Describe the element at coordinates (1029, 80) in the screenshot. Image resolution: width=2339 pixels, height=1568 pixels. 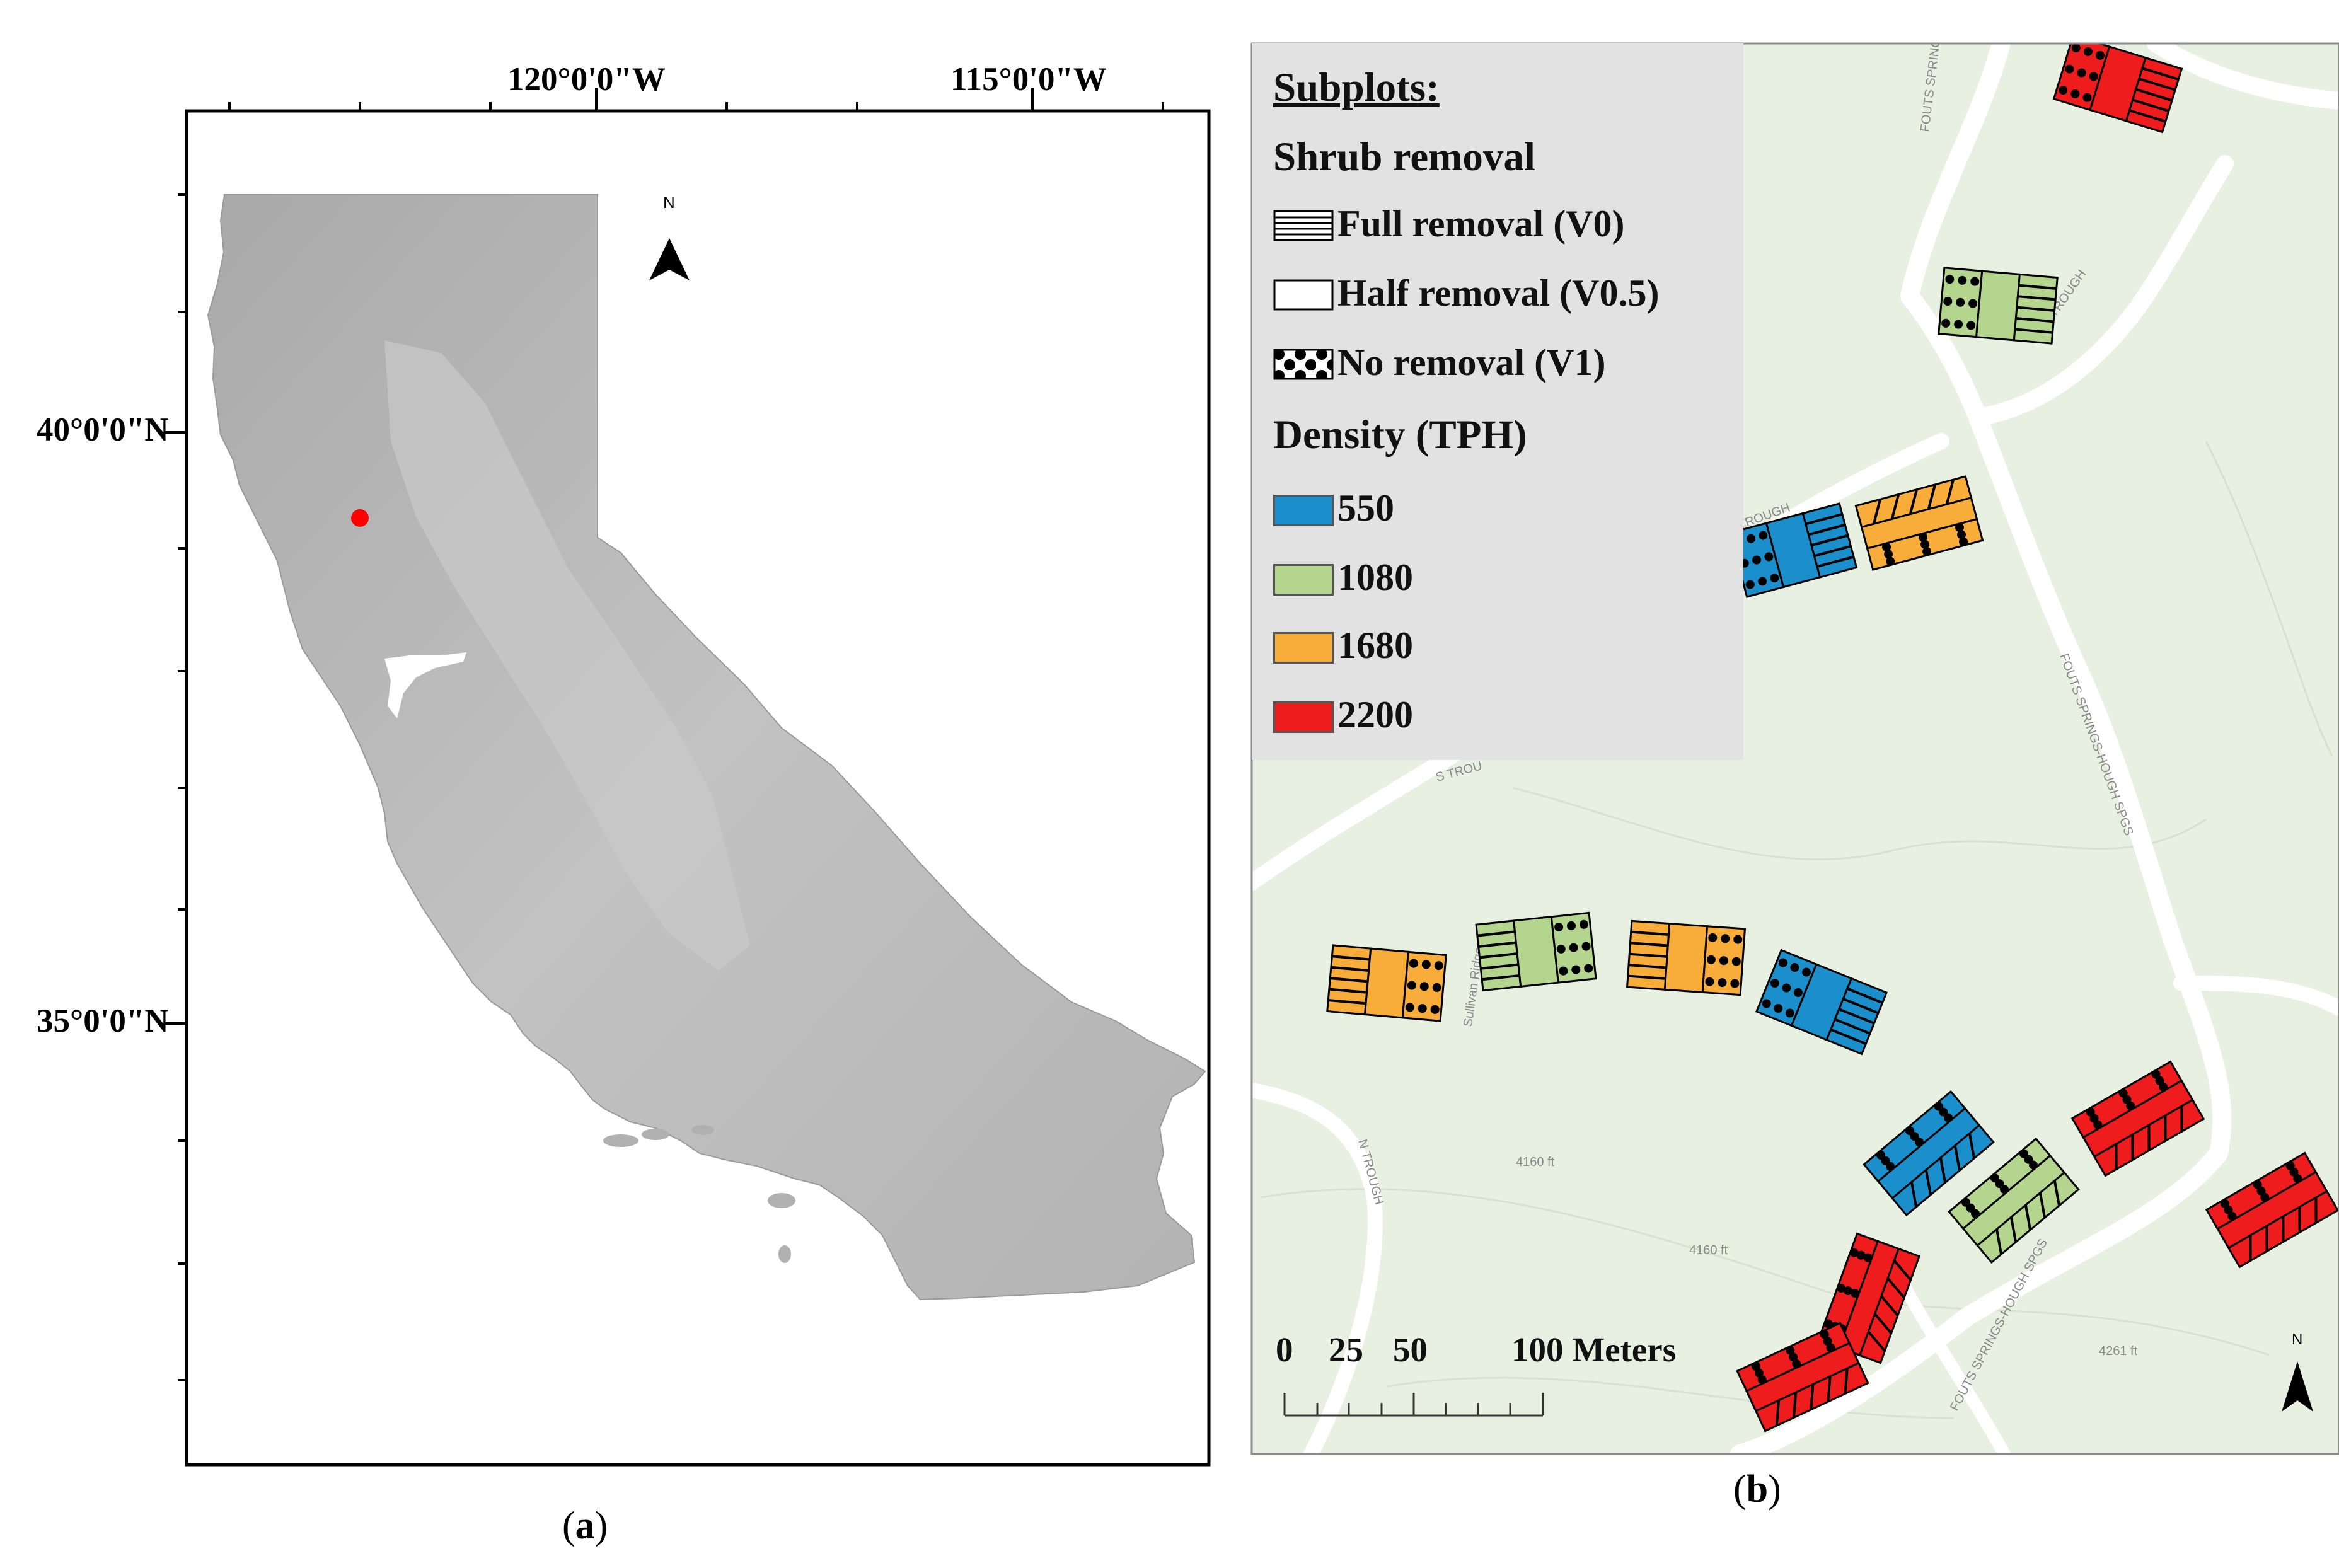
I see `longitude-label-115w: 115°0'0"W` at that location.